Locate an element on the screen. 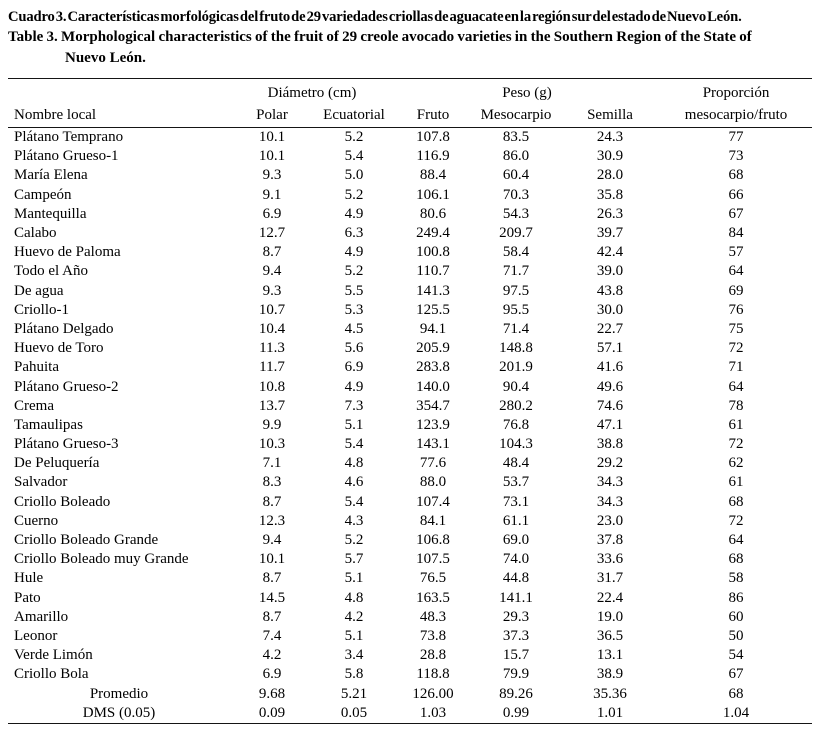  fruit-weight-cell: 106.8 is located at coordinates (433, 540).